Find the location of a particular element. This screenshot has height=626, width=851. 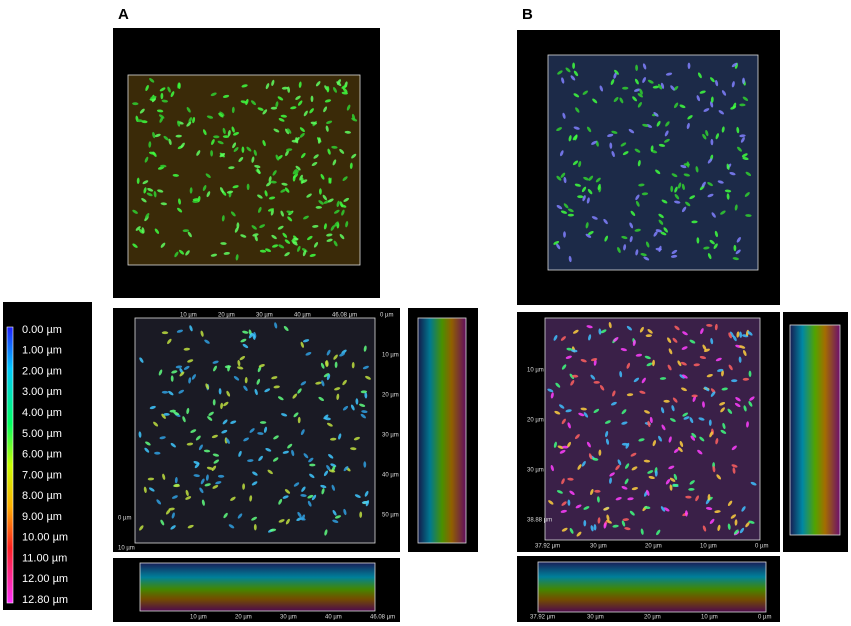

axis-label: 37.92 µm is located at coordinates (547, 547).